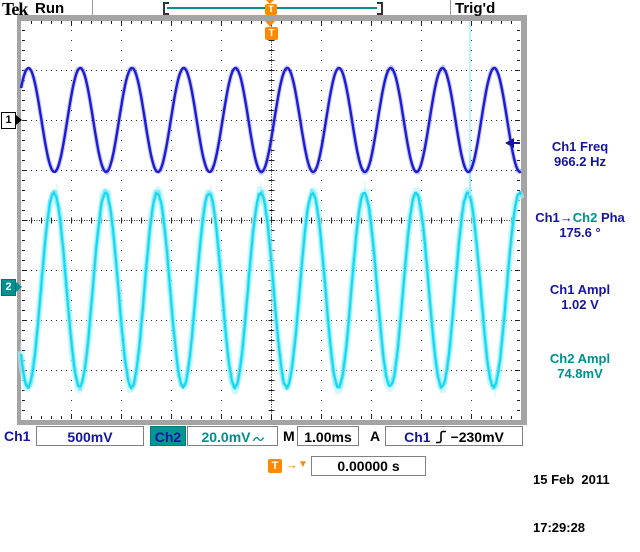  What do you see at coordinates (559, 527) in the screenshot?
I see `time: 17:29:28` at bounding box center [559, 527].